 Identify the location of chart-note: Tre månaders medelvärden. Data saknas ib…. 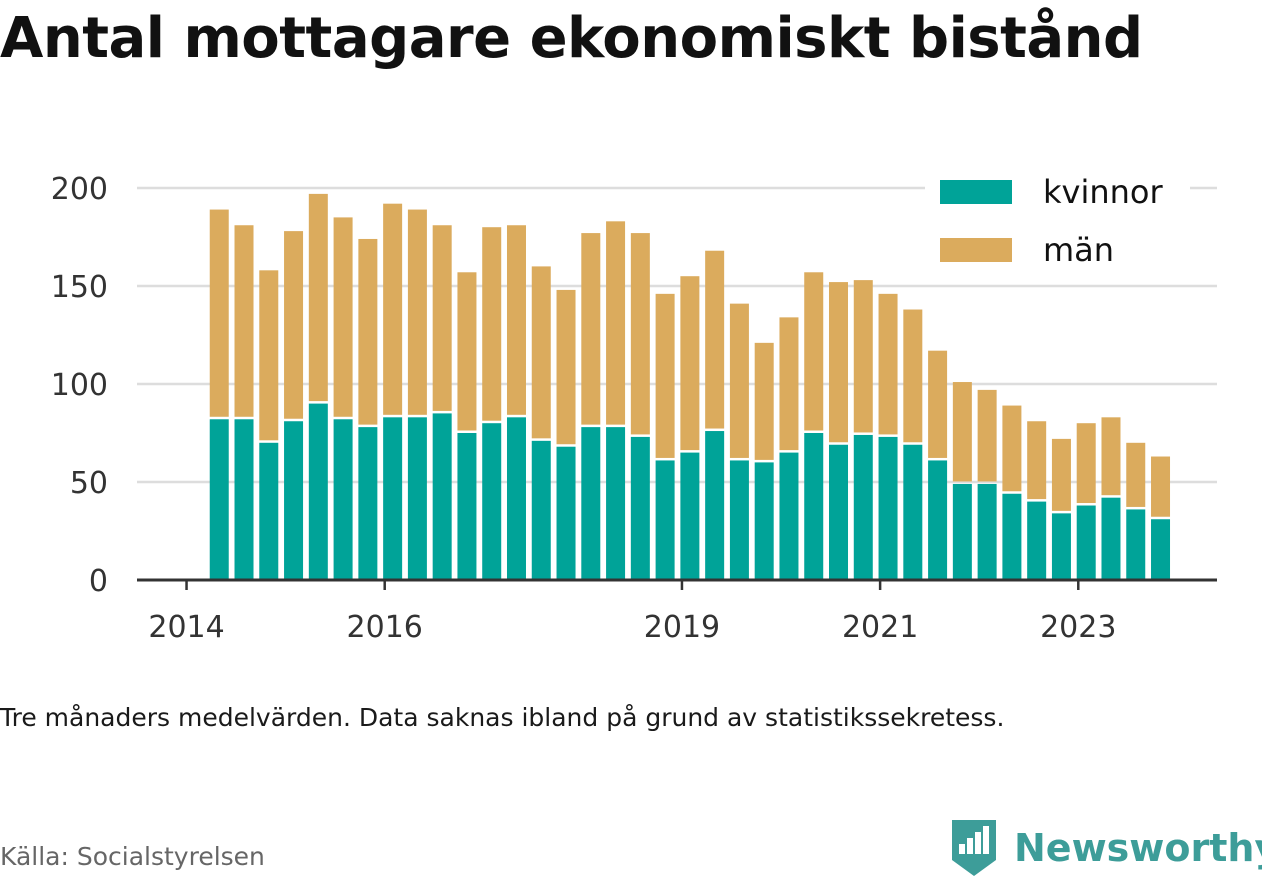
(502, 717).